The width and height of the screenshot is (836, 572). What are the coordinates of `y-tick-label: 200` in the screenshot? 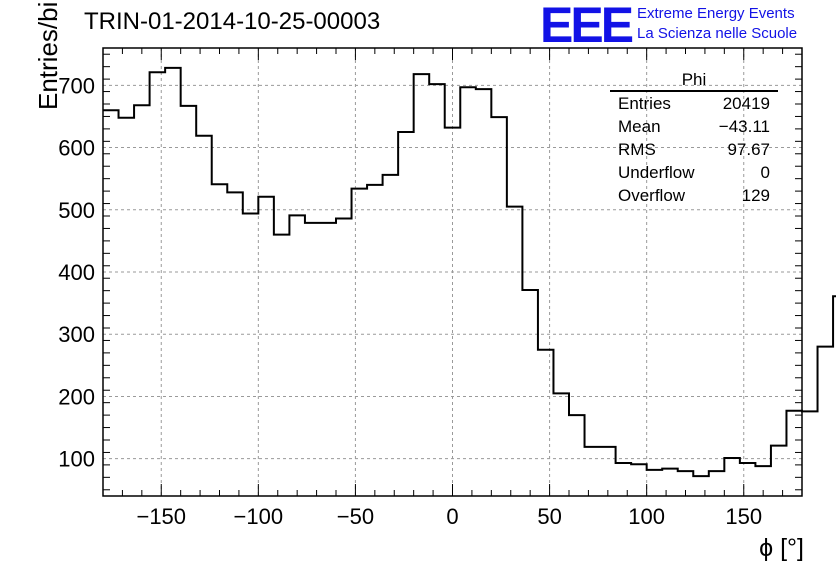 It's located at (76, 396).